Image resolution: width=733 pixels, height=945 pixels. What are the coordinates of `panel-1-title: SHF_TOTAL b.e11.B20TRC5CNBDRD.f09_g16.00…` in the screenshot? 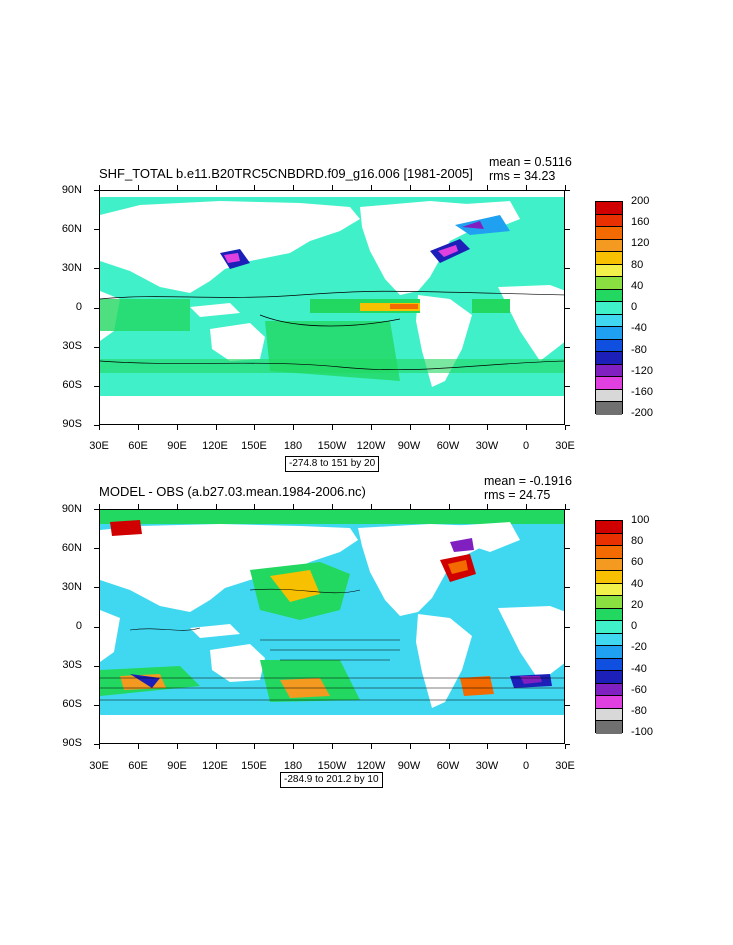 It's located at (286, 173).